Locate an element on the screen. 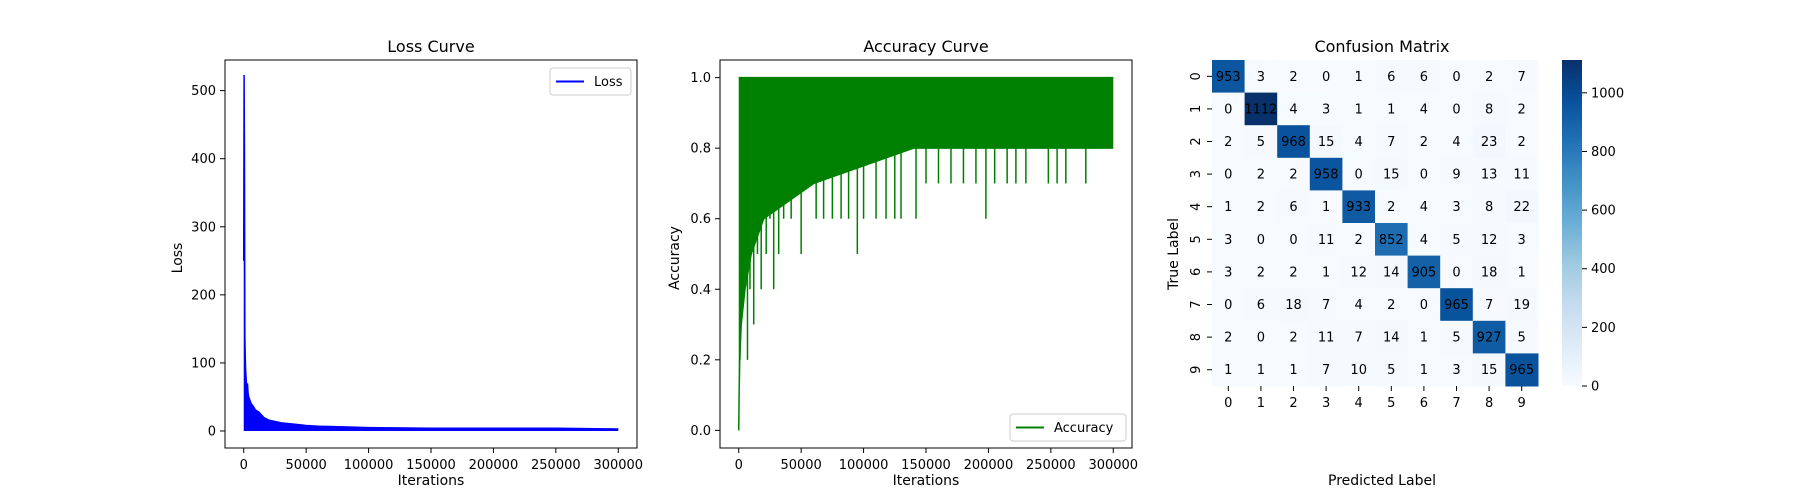  loss-legend-label: Loss is located at coordinates (608, 82).